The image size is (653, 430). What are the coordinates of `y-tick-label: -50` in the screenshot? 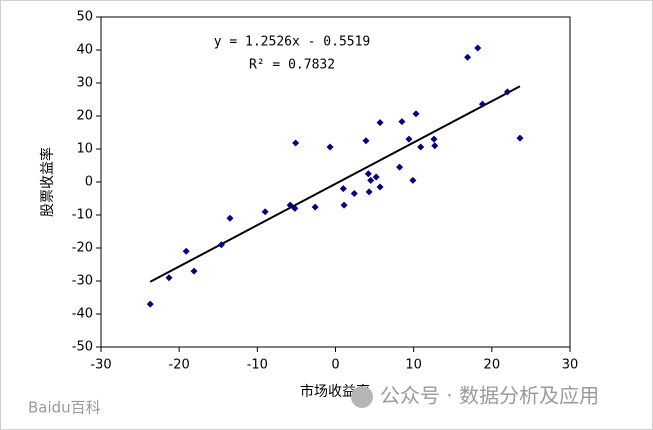 It's located at (82, 347).